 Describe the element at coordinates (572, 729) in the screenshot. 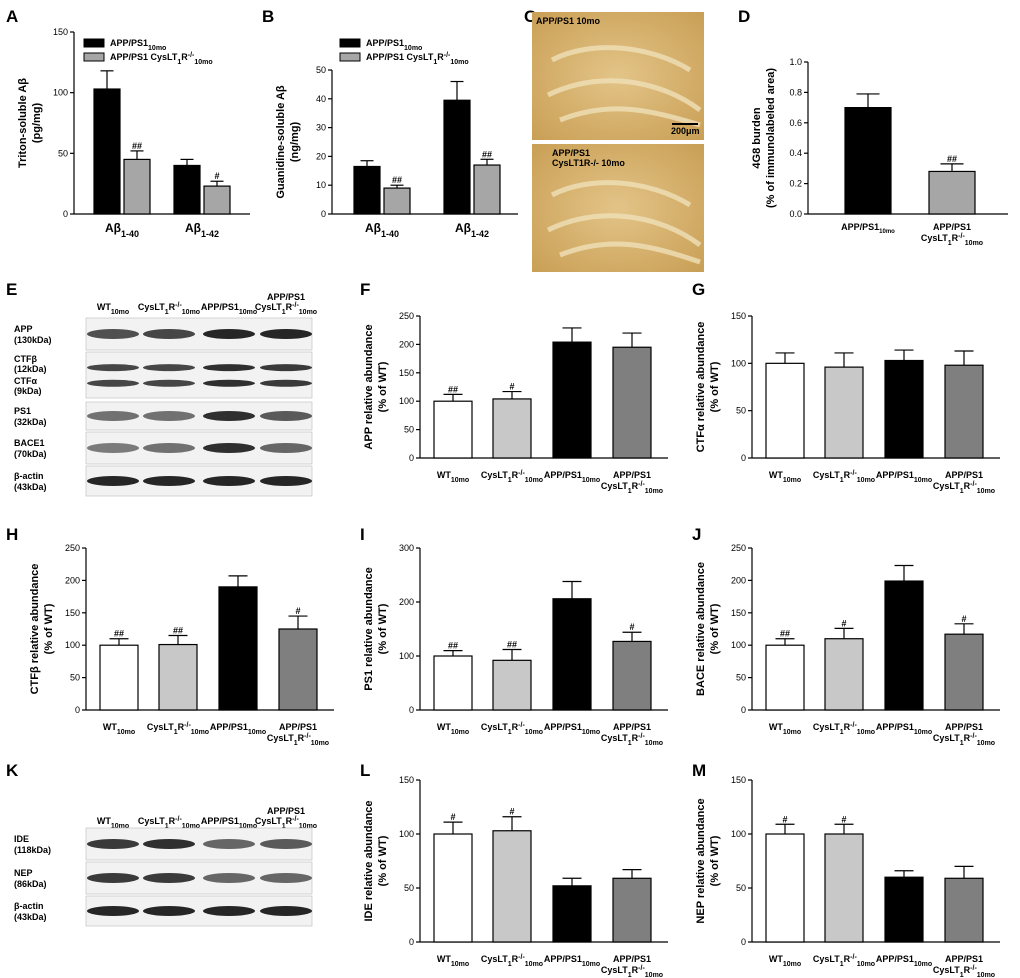

I see `x-tick-label-6-2: APP/PS110mo` at that location.